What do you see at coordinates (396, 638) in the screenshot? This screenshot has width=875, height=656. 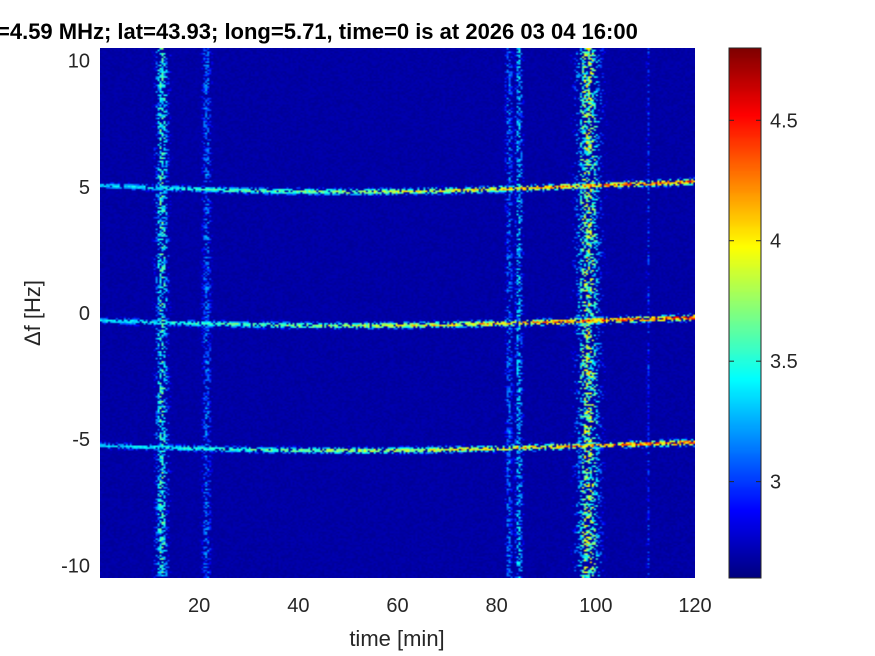 I see `x-axis-label: time [min]` at bounding box center [396, 638].